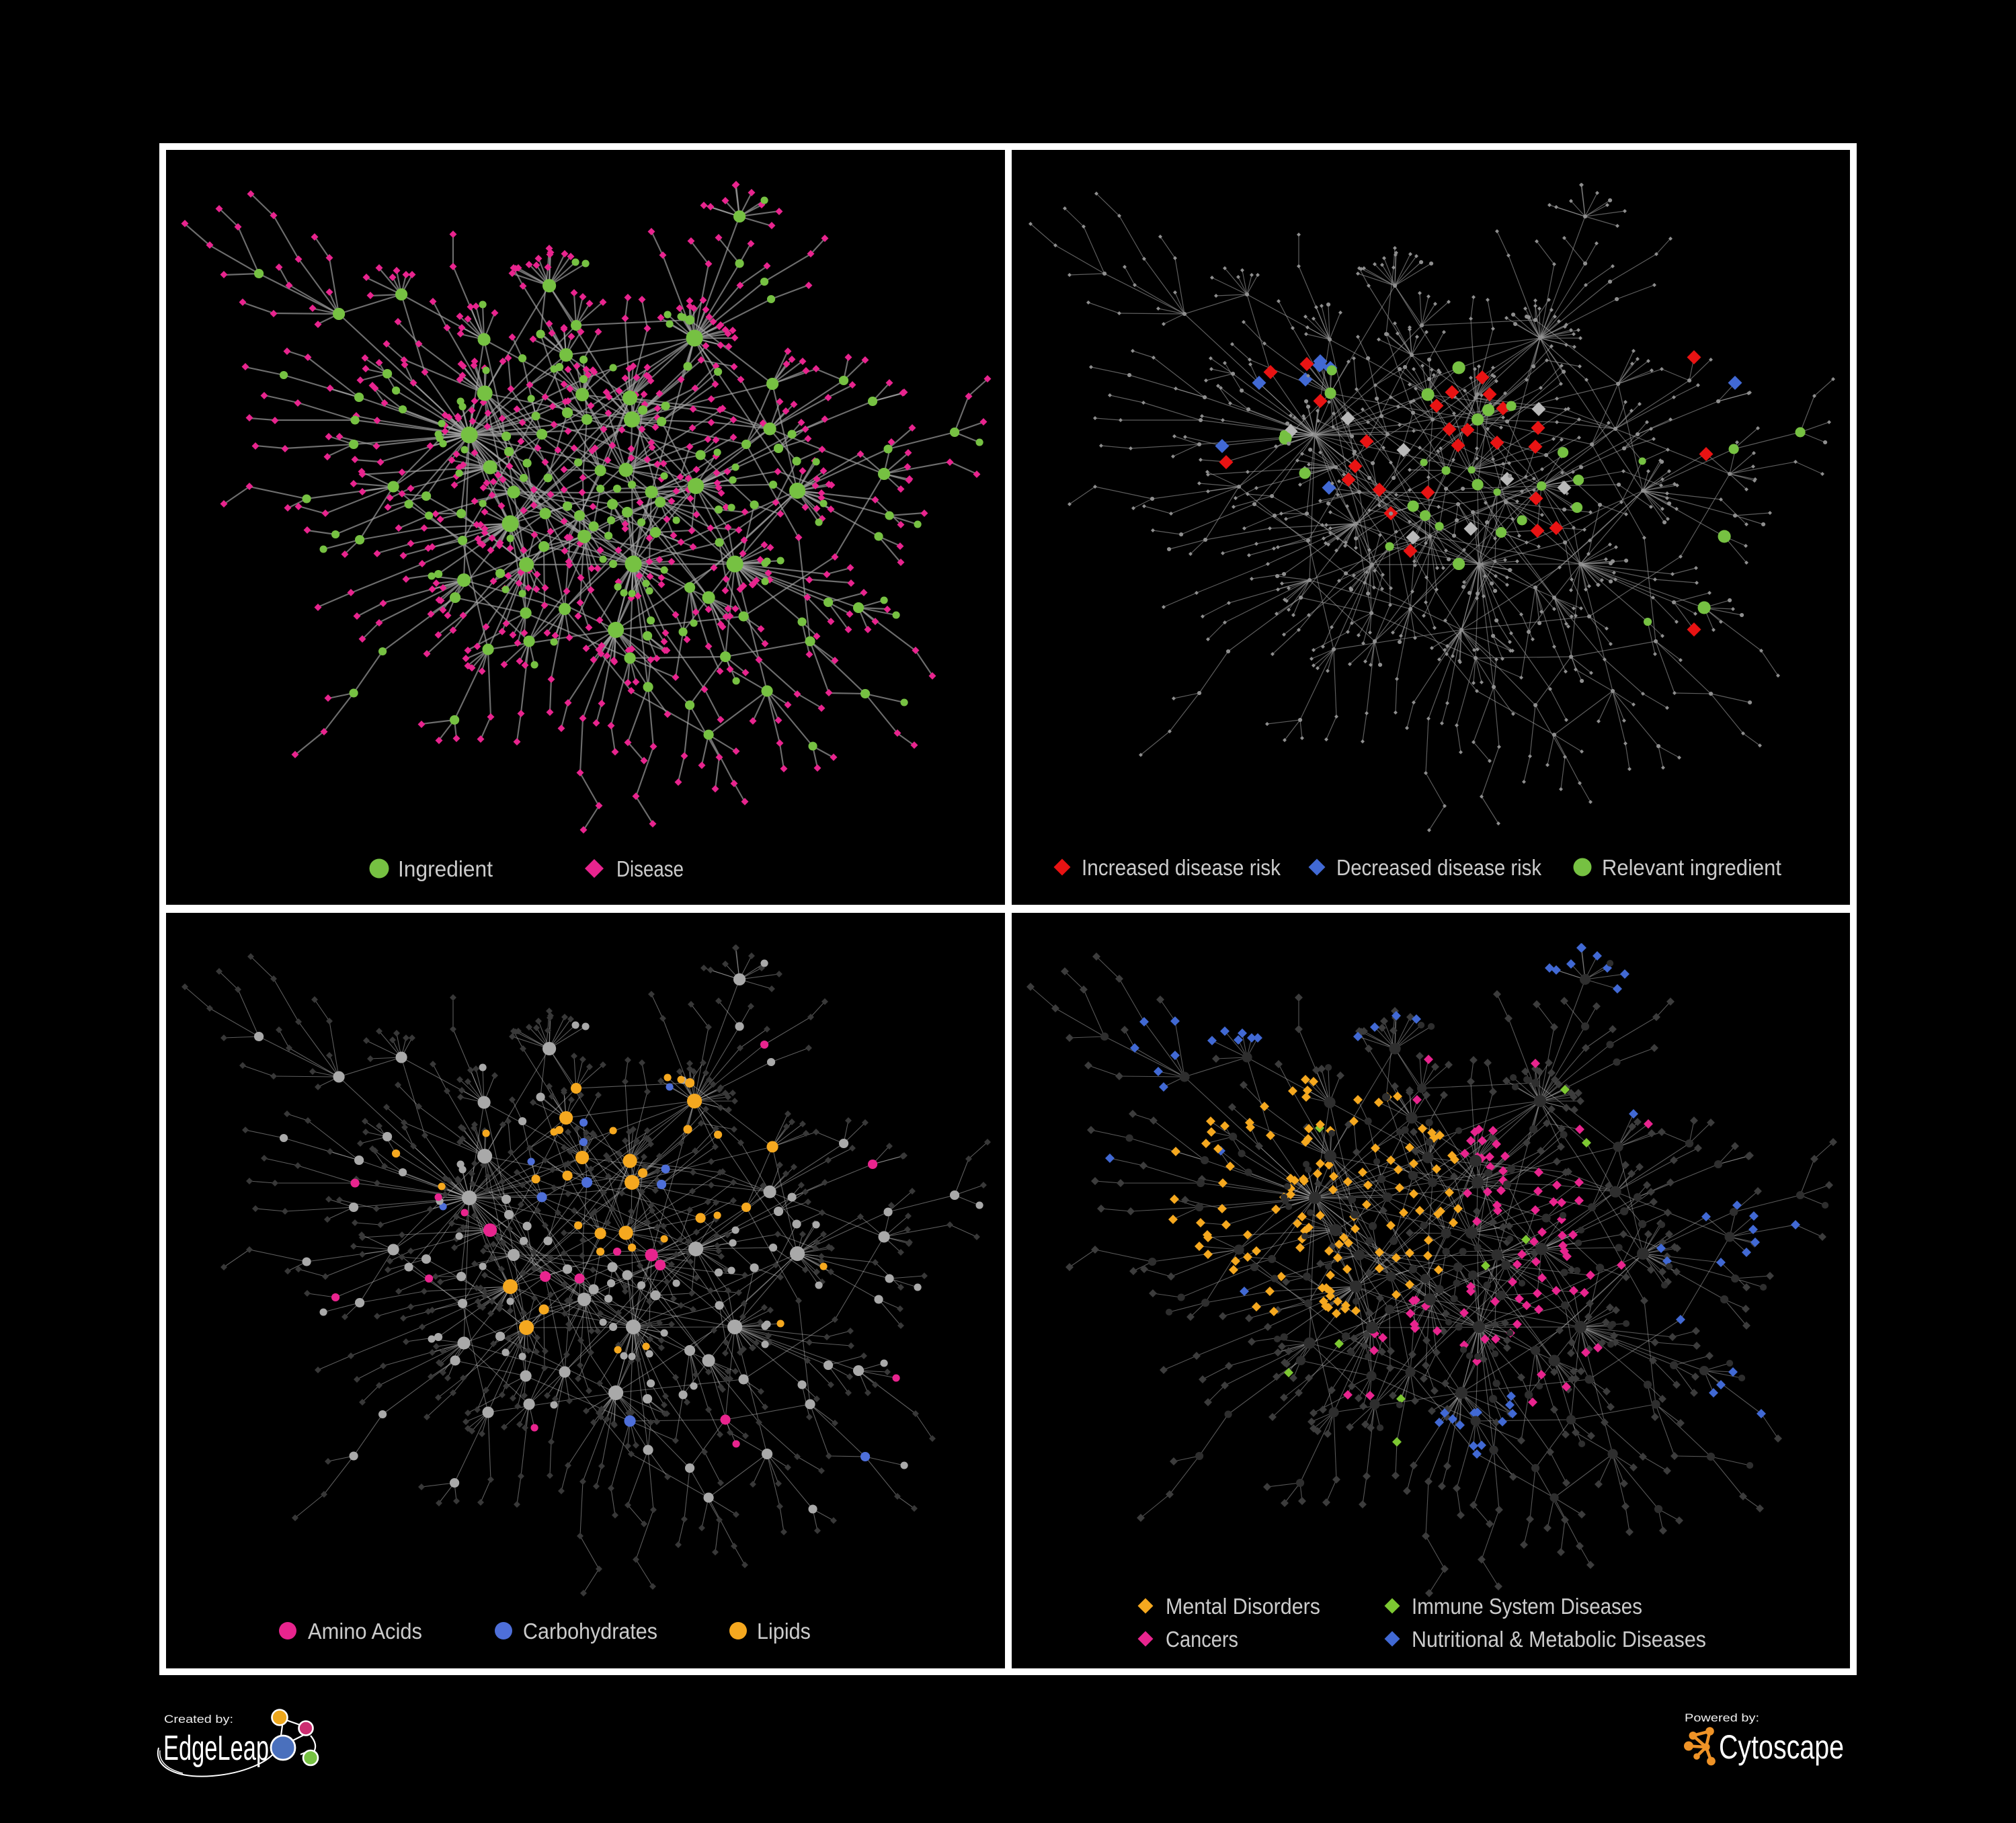  What do you see at coordinates (1202, 1640) in the screenshot?
I see `svg-text: Cancers` at bounding box center [1202, 1640].